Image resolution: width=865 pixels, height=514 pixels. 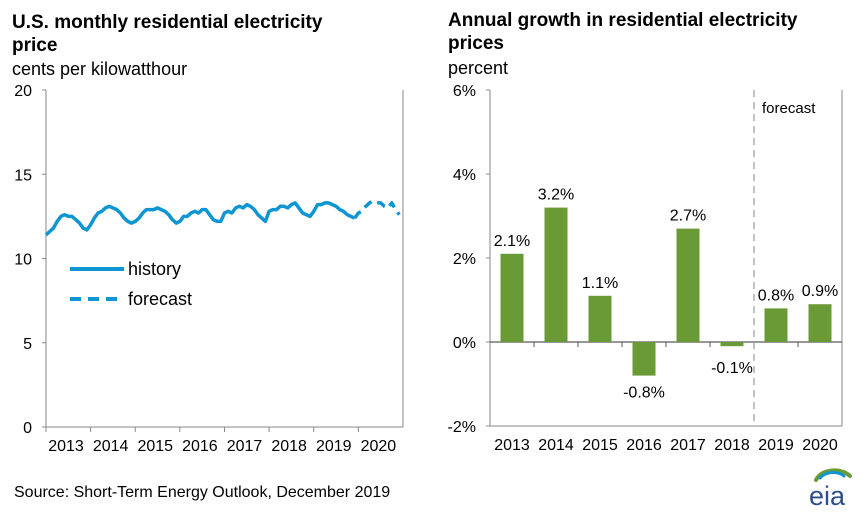 I want to click on right-x-tick-label: 2013, so click(x=512, y=445).